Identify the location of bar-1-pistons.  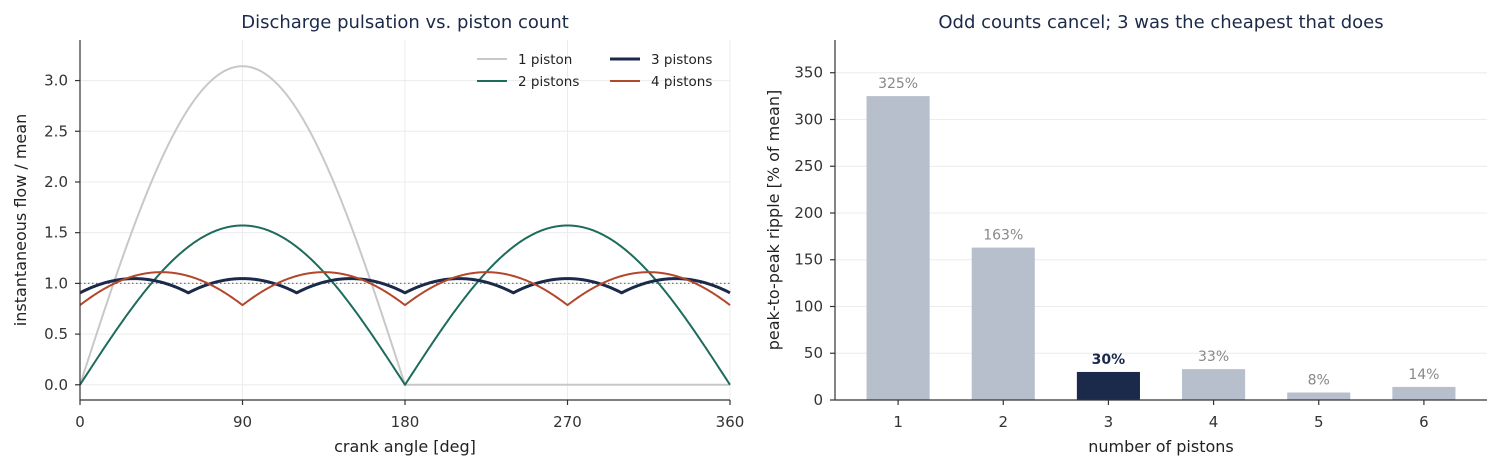
(898, 248).